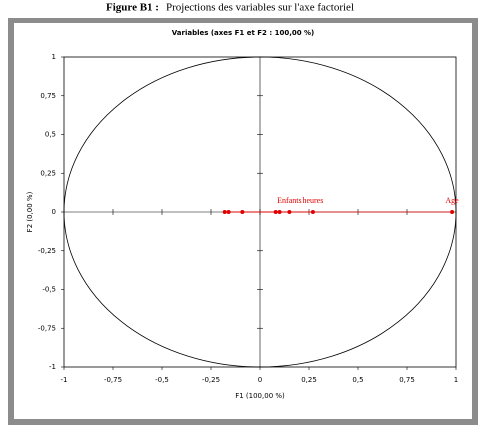 This screenshot has width=488, height=433. What do you see at coordinates (48, 96) in the screenshot?
I see `y-tick-label: 0,75` at bounding box center [48, 96].